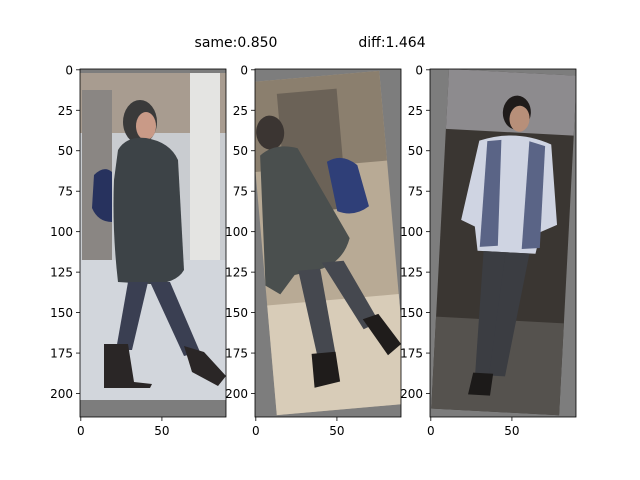  I want to click on diff-score-title: diff:1.464, so click(391, 43).